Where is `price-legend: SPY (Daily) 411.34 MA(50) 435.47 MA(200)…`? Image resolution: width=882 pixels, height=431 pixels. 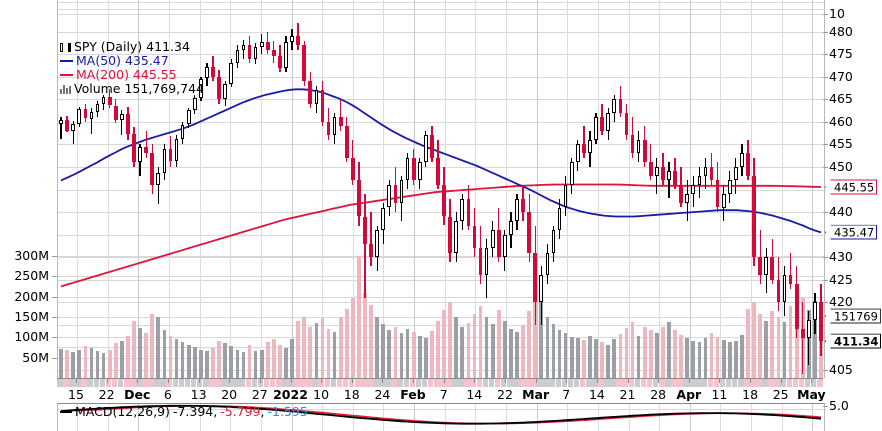 price-legend: SPY (Daily) 411.34 MA(50) 435.47 MA(200)… is located at coordinates (132, 68).